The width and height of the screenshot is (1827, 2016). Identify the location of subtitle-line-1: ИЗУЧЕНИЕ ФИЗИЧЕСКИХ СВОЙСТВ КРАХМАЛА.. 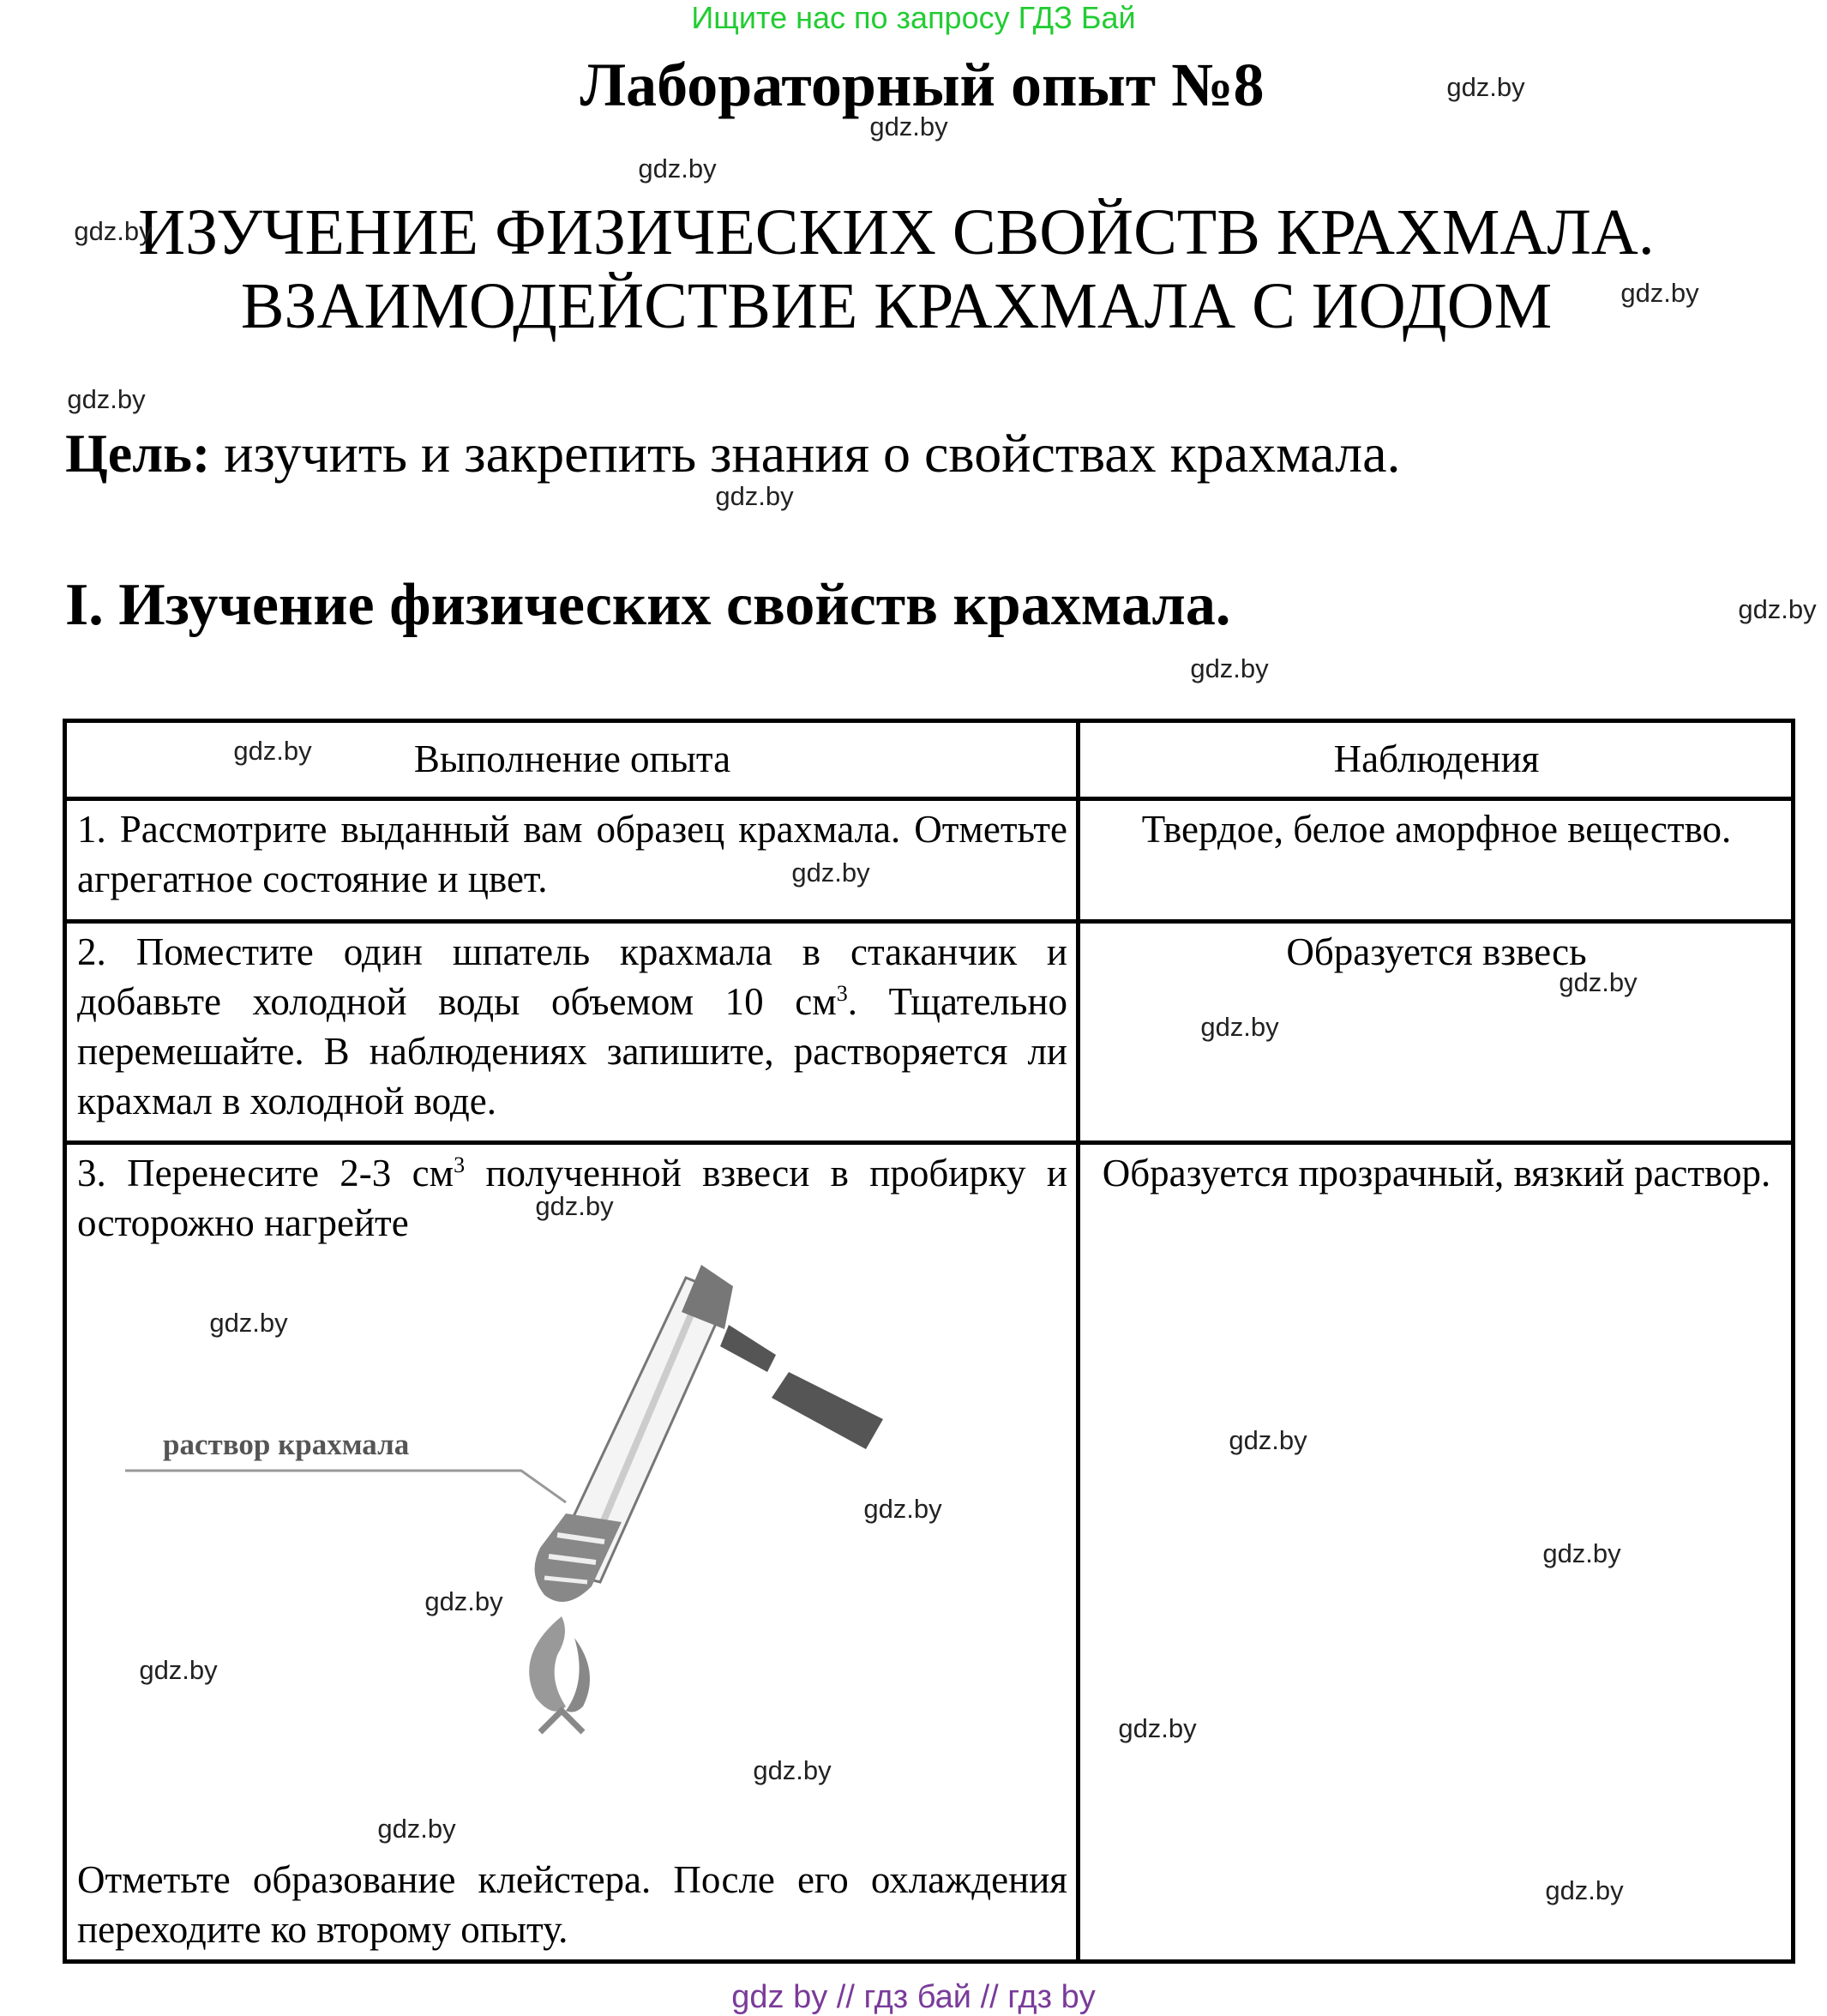
(896, 232).